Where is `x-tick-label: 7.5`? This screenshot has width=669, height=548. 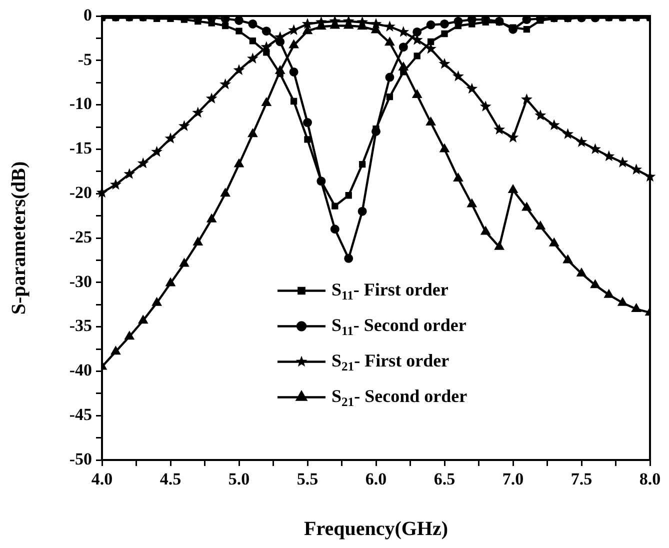
x-tick-label: 7.5 is located at coordinates (581, 479).